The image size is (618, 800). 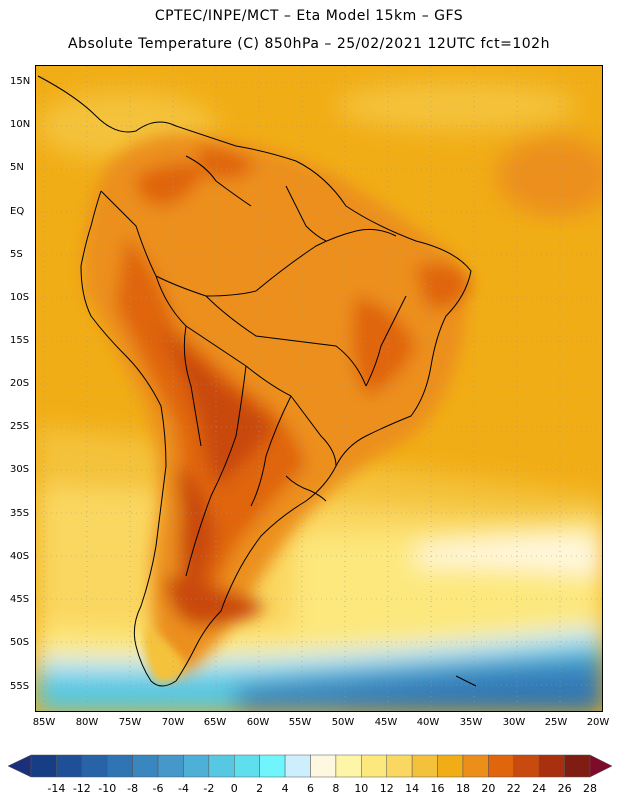 What do you see at coordinates (20, 340) in the screenshot?
I see `lat-label-15s: 15S` at bounding box center [20, 340].